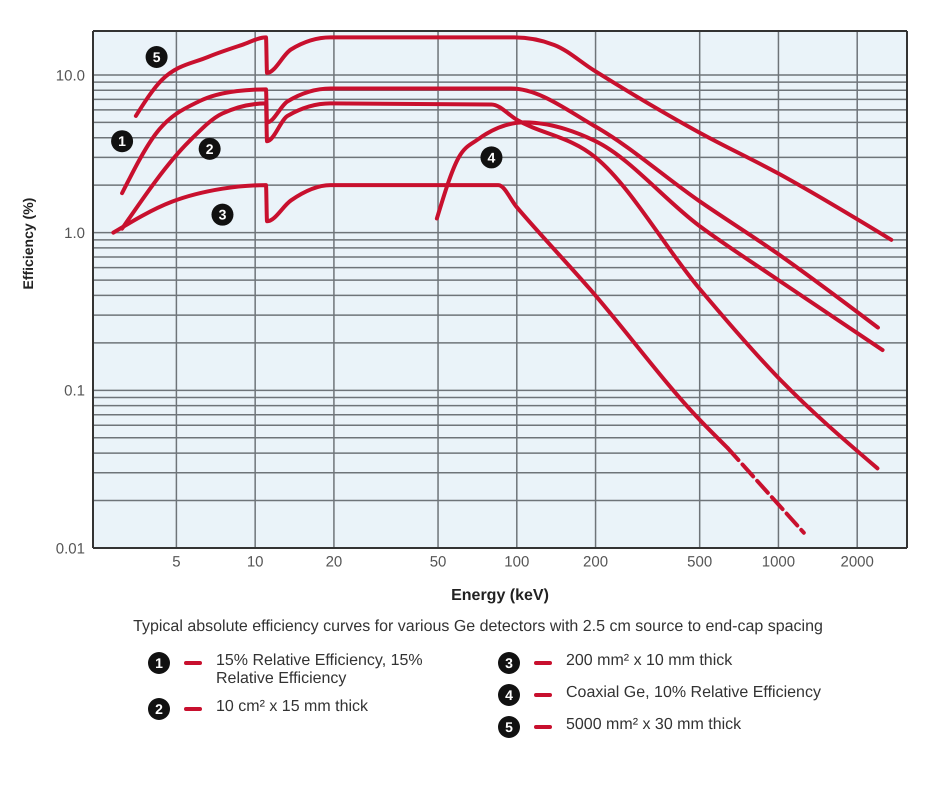 The image size is (936, 802). What do you see at coordinates (320, 670) in the screenshot?
I see `legend-label: 15% Relative Efficiency, 15% Relative Efficiency` at bounding box center [320, 670].